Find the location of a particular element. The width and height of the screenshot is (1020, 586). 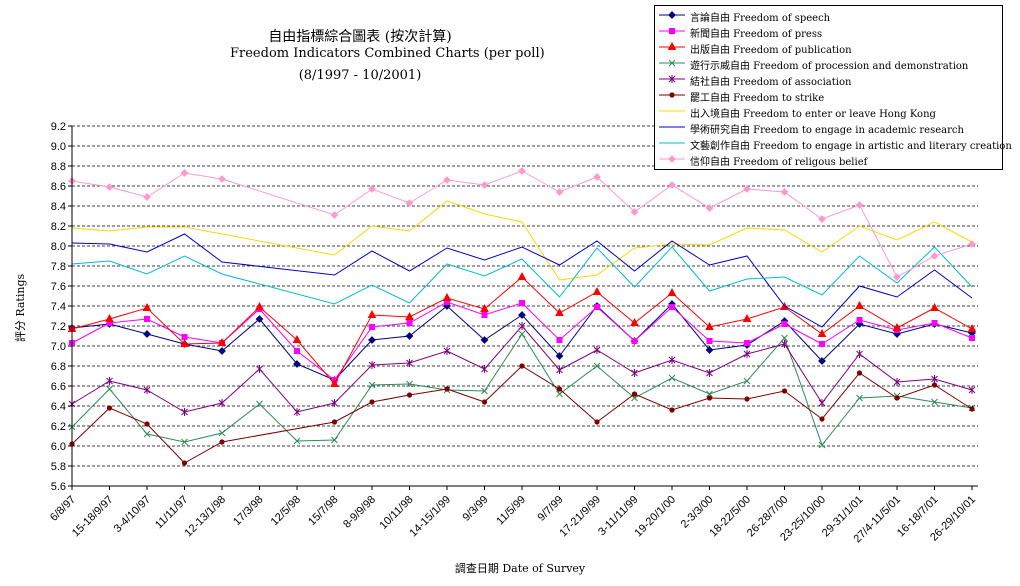

y-tick-label: 7.2 is located at coordinates (58, 327).